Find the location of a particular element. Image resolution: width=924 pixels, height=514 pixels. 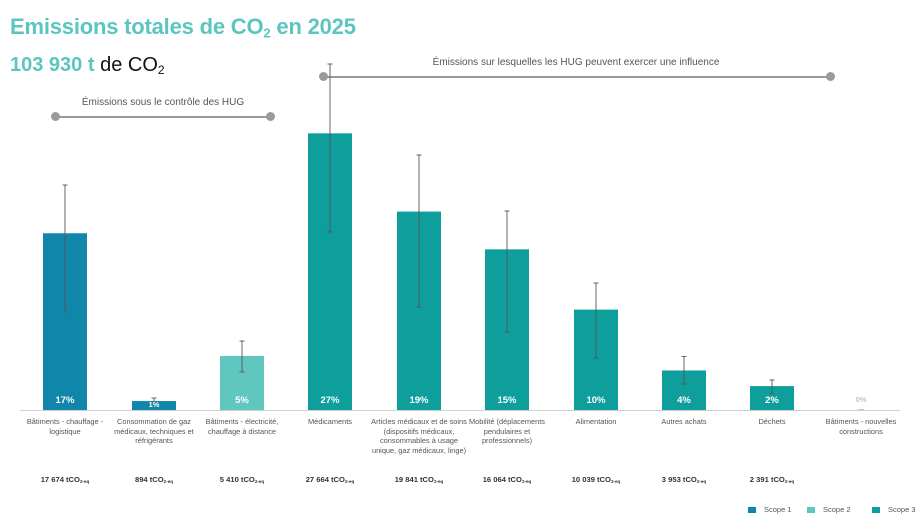

value-label: 5 410 tCO2-eq is located at coordinates (242, 480).